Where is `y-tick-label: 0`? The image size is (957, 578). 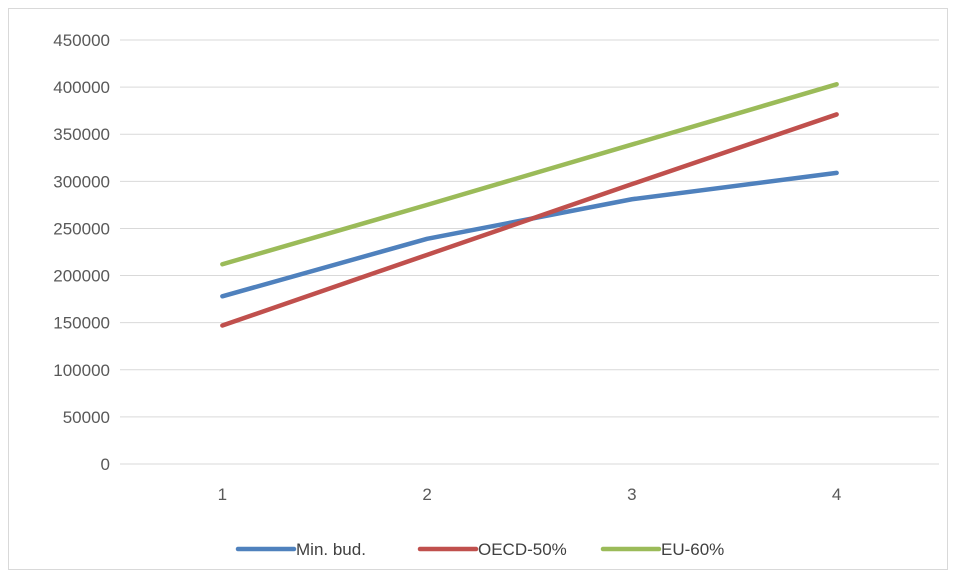
y-tick-label: 0 is located at coordinates (105, 464).